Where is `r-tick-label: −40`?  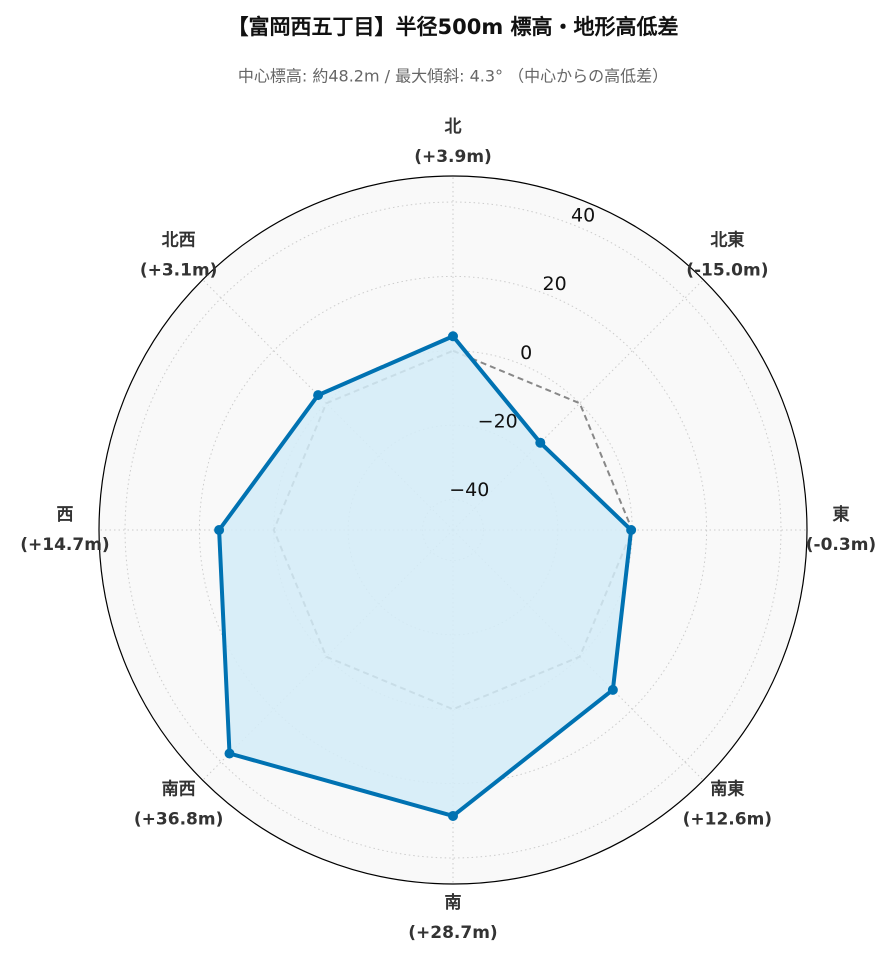
r-tick-label: −40 is located at coordinates (469, 490).